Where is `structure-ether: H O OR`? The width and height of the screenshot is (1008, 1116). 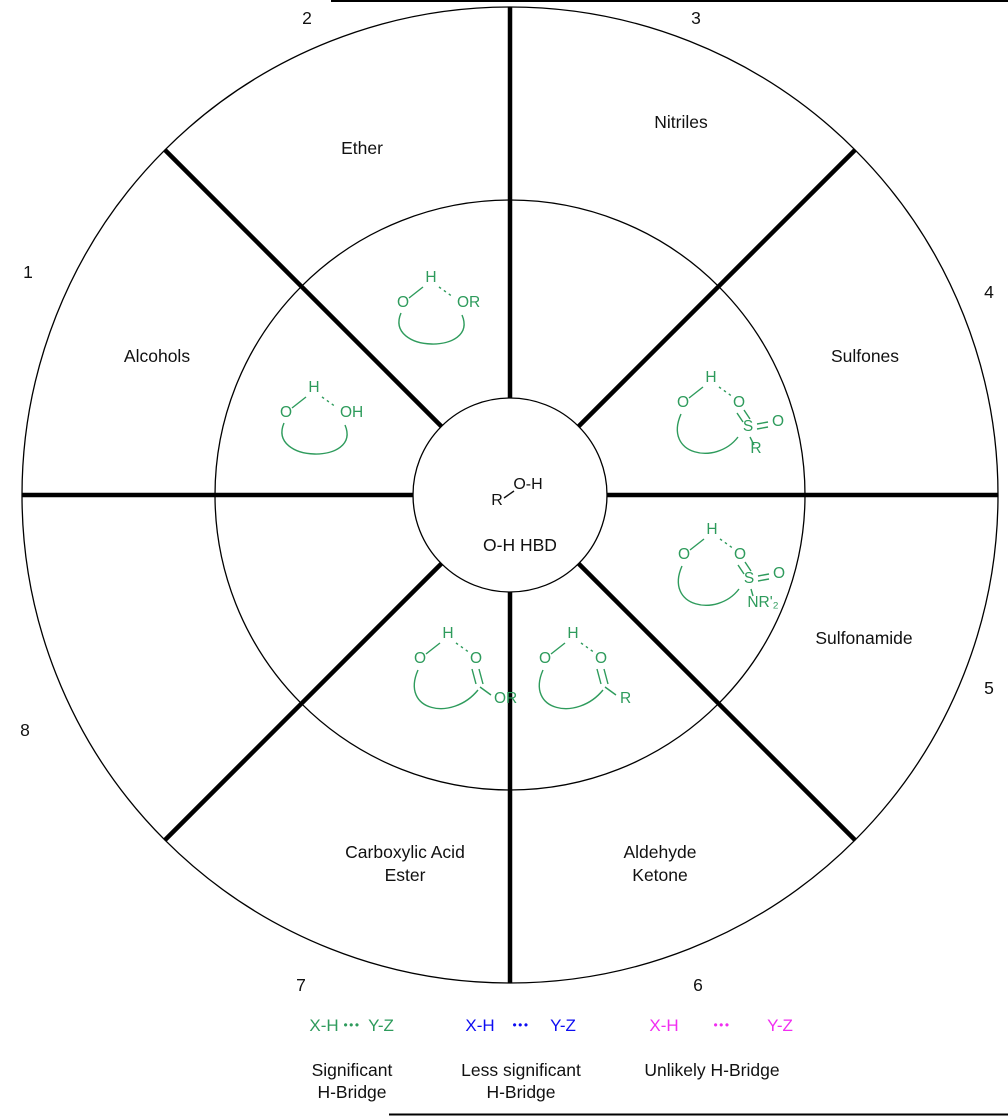
structure-ether: H O OR is located at coordinates (438, 307).